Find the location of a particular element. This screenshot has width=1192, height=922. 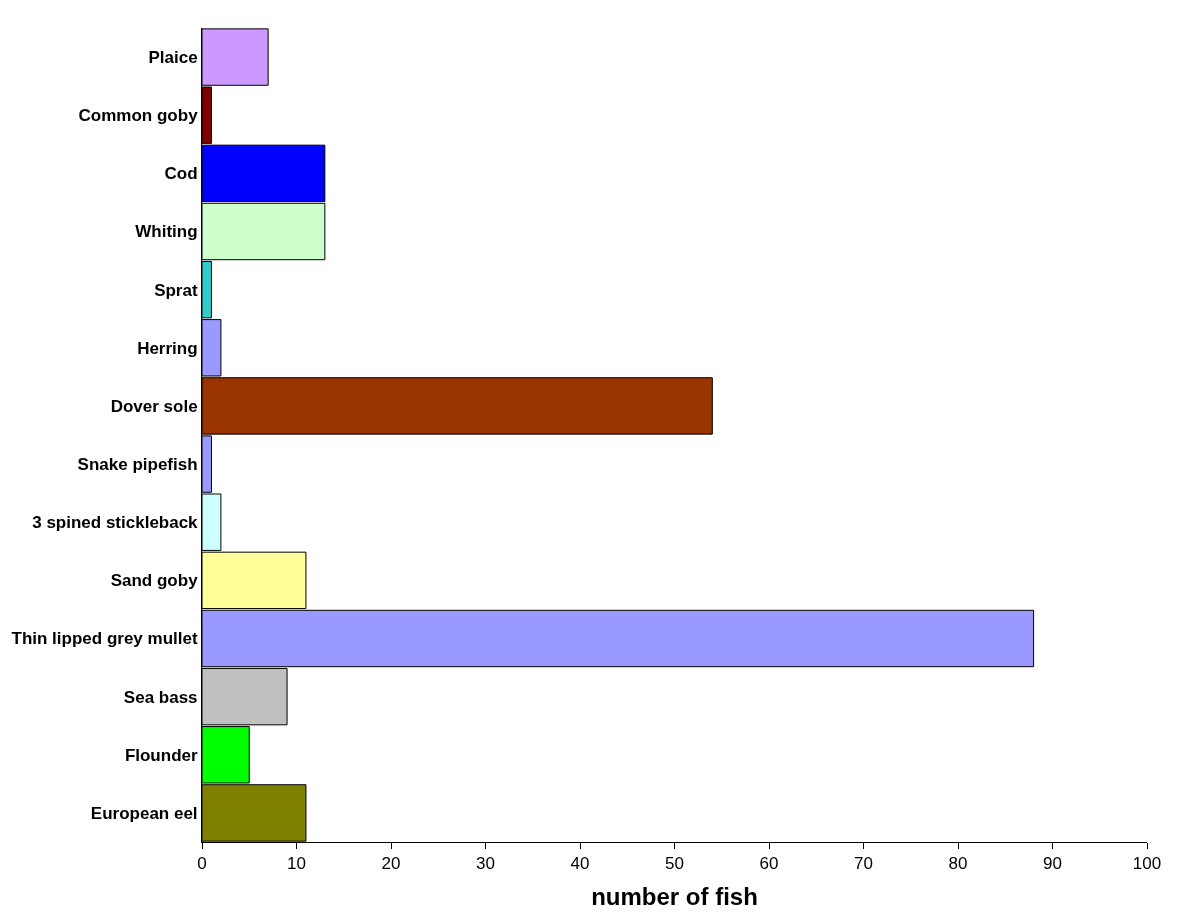

y-tick-label: Plaice is located at coordinates (173, 58).